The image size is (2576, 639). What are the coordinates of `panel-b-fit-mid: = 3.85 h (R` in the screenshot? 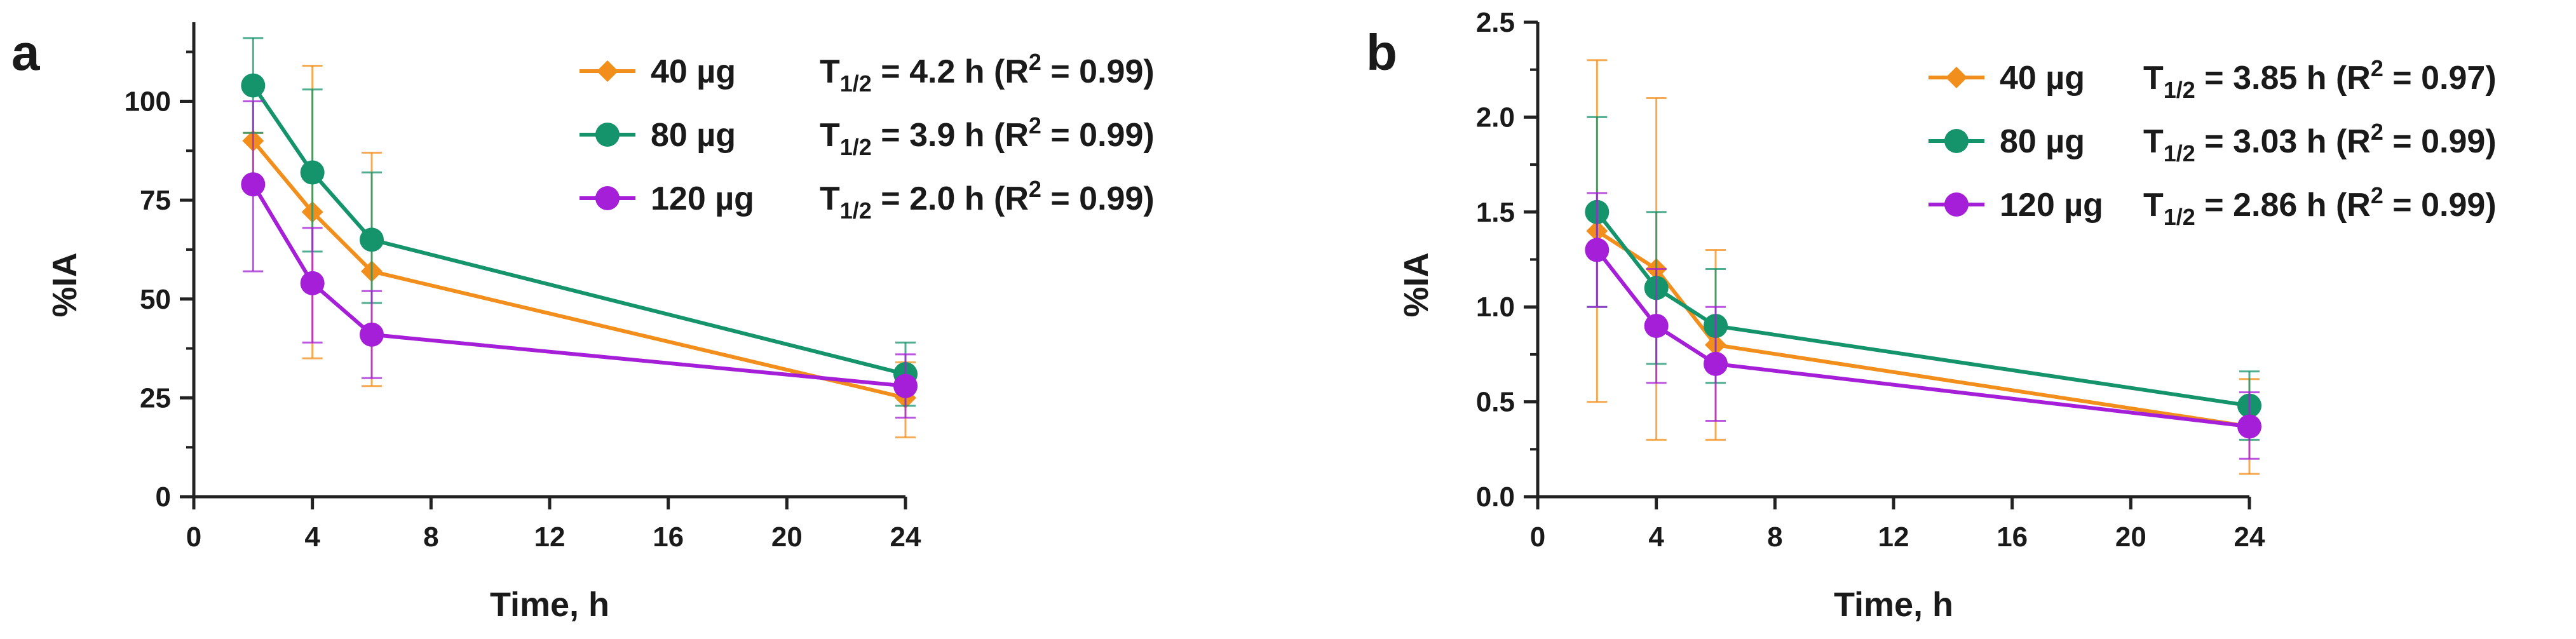 It's located at (2283, 78).